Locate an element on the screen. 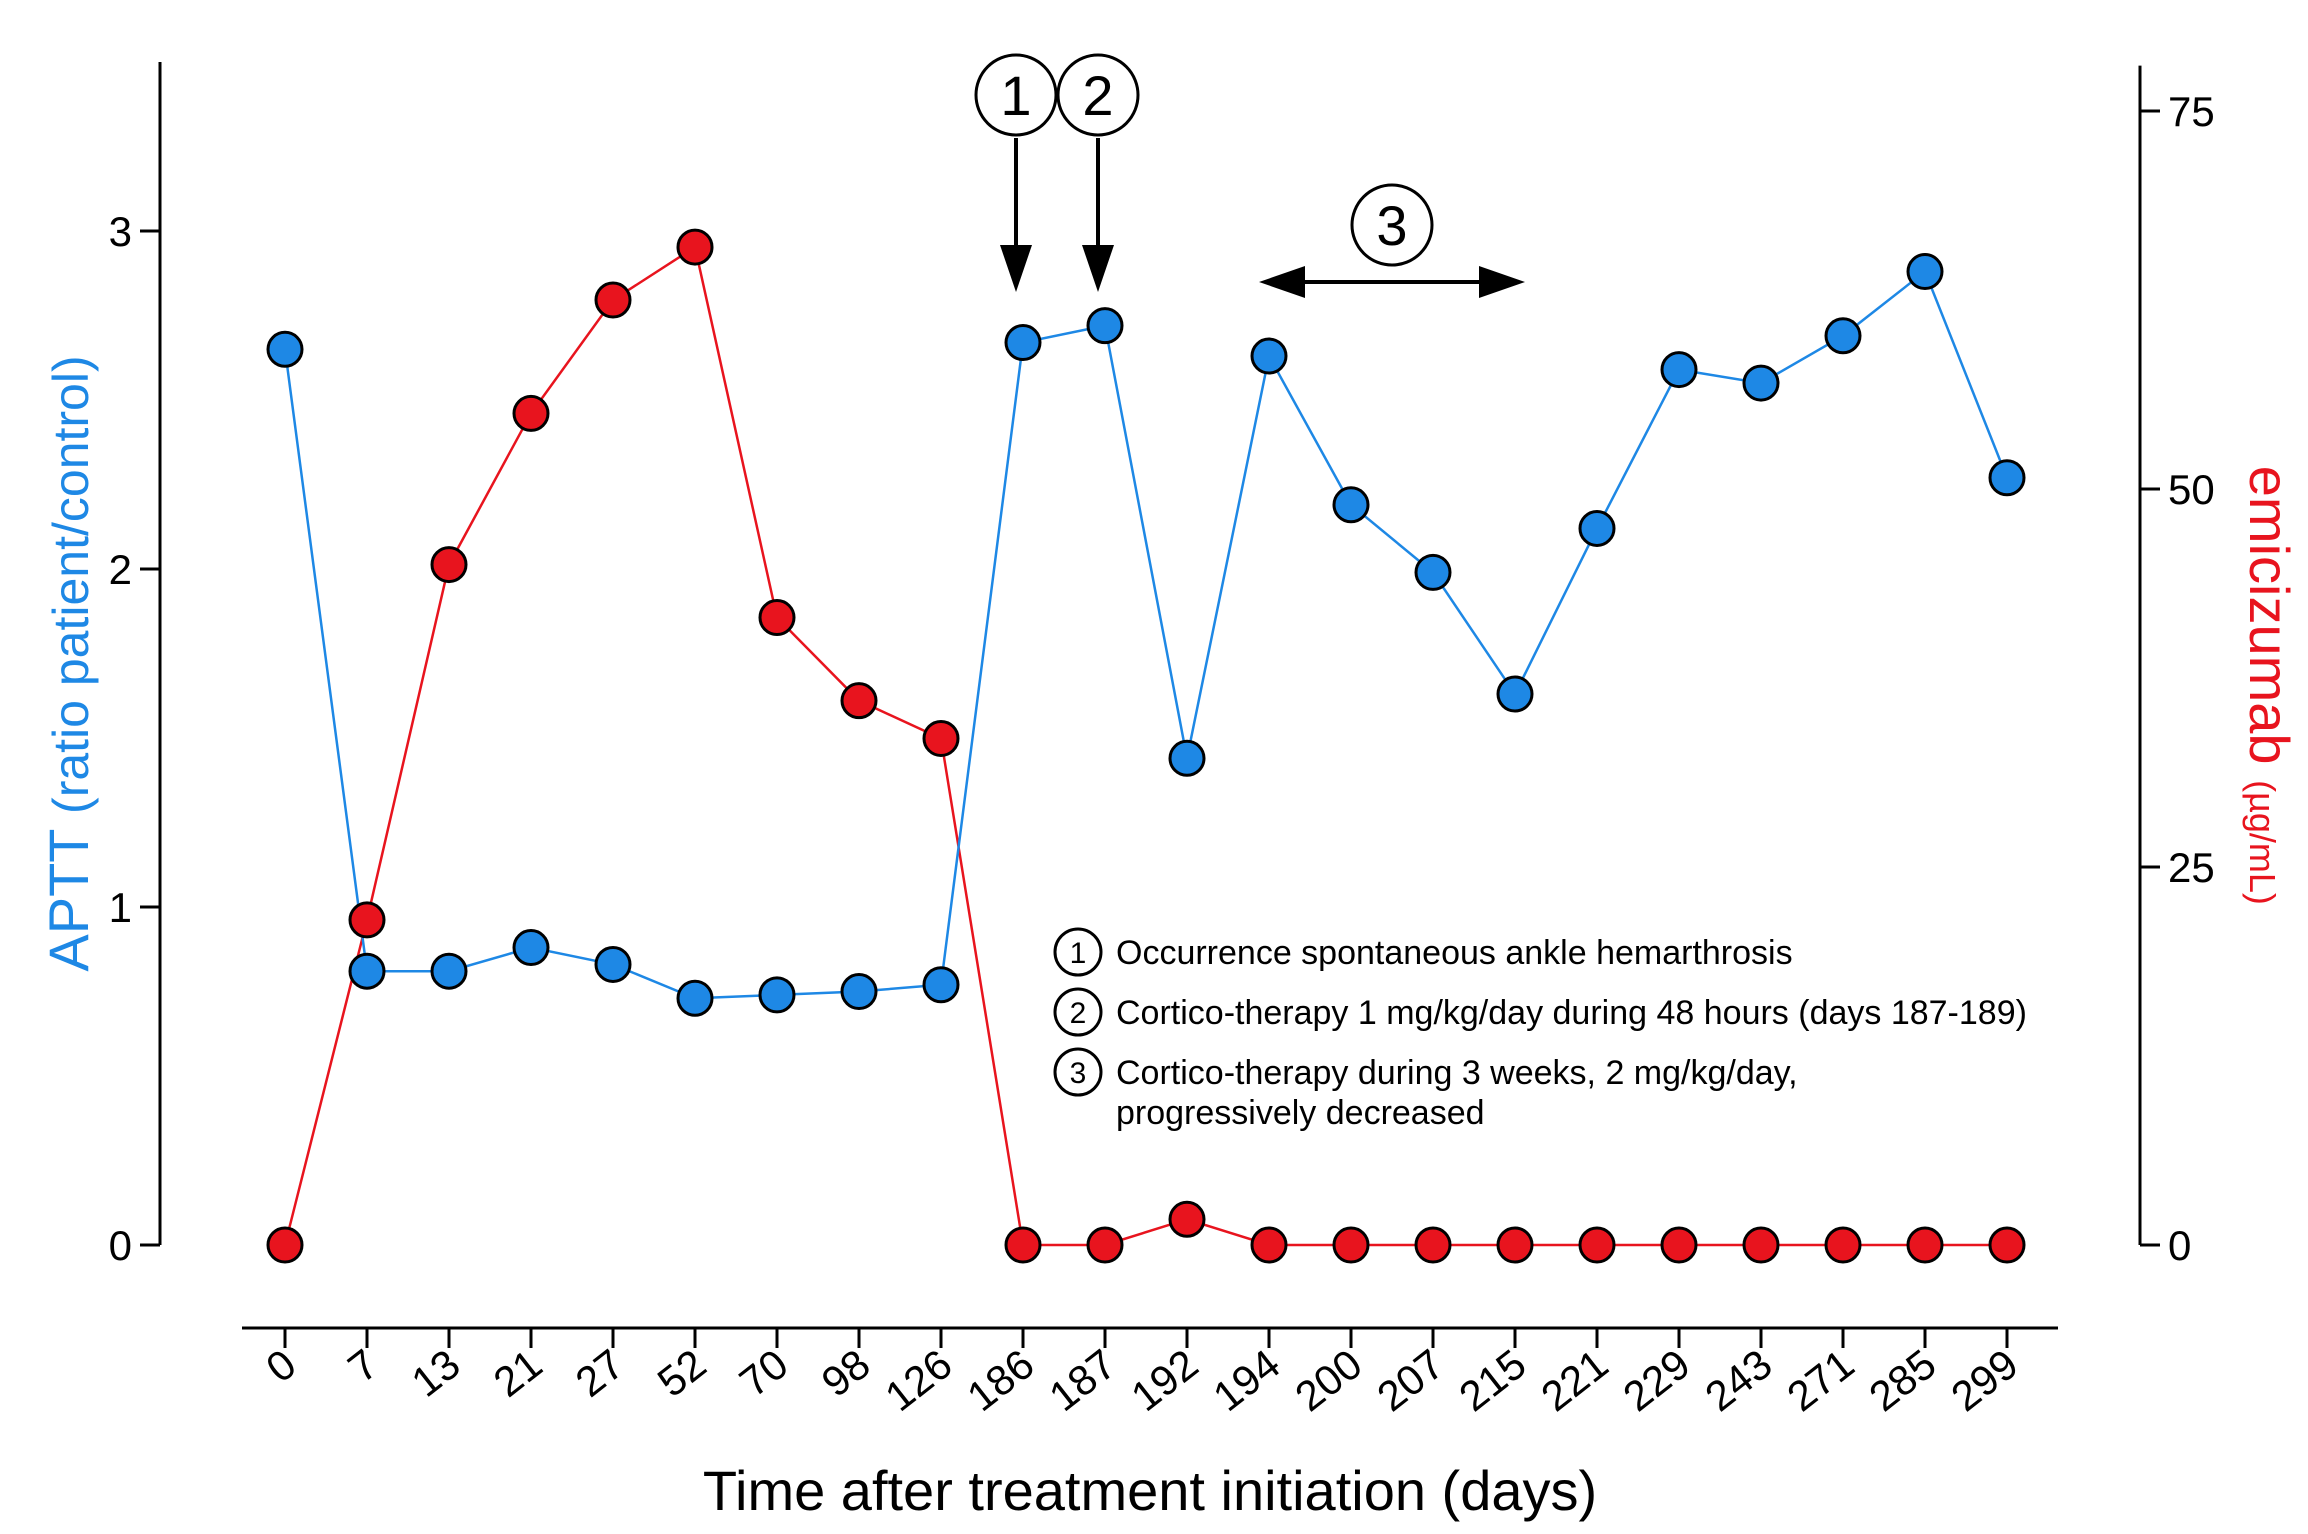 This screenshot has height=1534, width=2308. x-tick-label: 21 is located at coordinates (518, 1373).